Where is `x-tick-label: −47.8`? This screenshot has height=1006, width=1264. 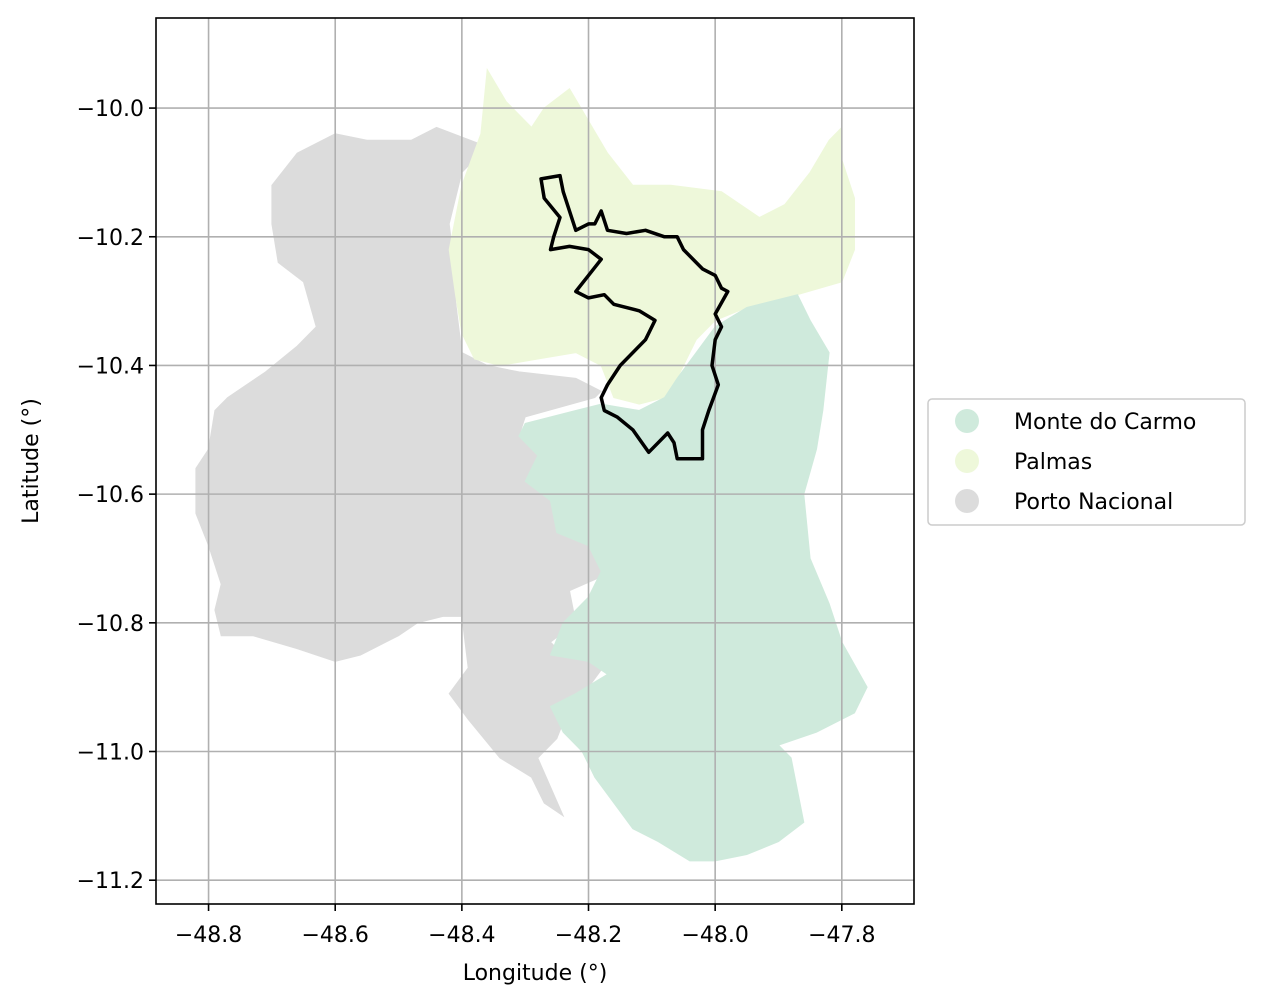
x-tick-label: −47.8 is located at coordinates (841, 935).